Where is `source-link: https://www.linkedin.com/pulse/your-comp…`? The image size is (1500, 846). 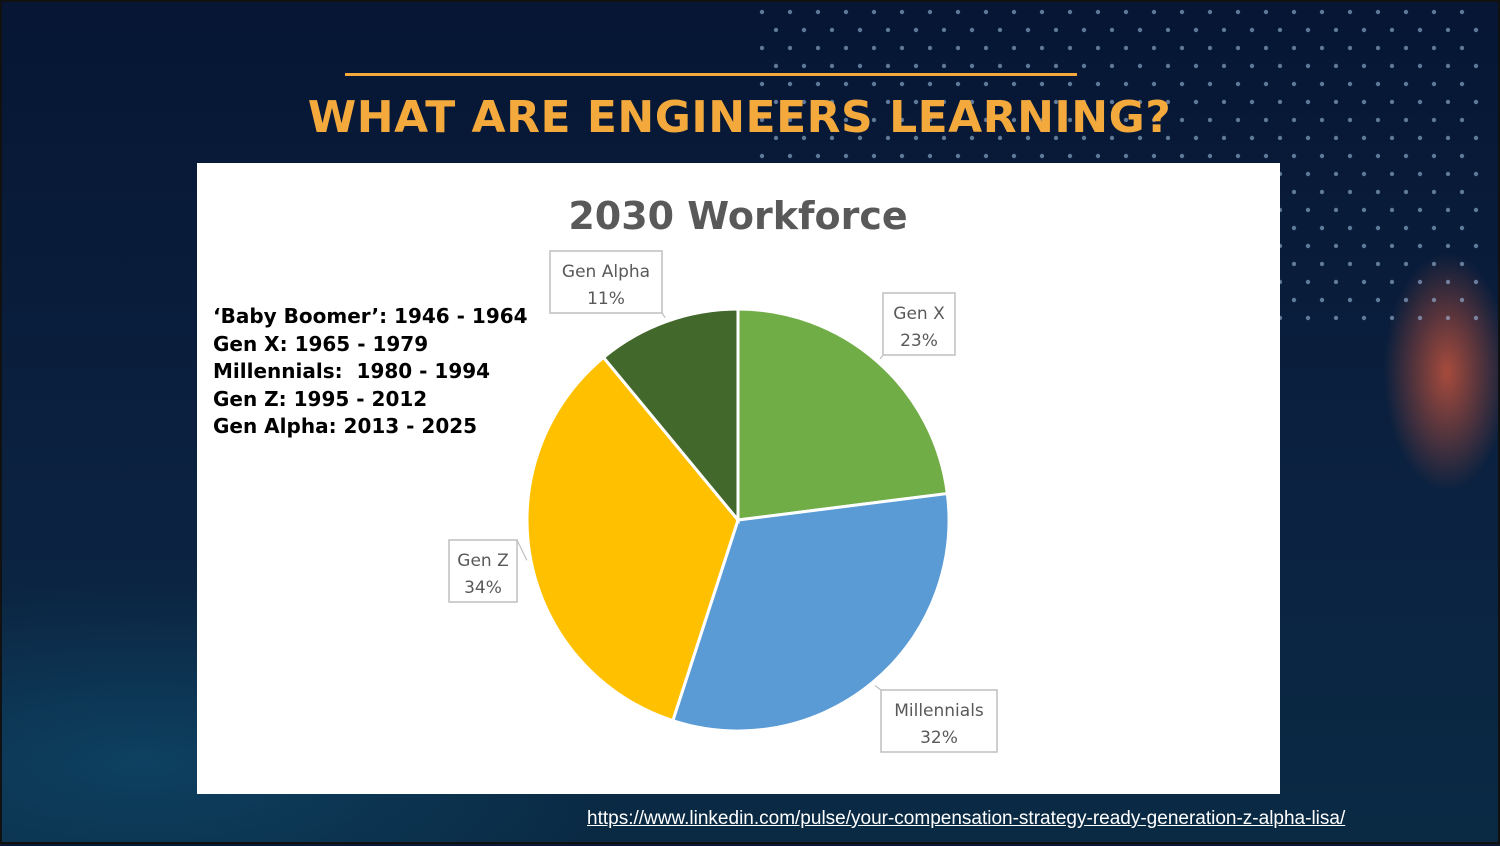
source-link: https://www.linkedin.com/pulse/your-comp… is located at coordinates (966, 818).